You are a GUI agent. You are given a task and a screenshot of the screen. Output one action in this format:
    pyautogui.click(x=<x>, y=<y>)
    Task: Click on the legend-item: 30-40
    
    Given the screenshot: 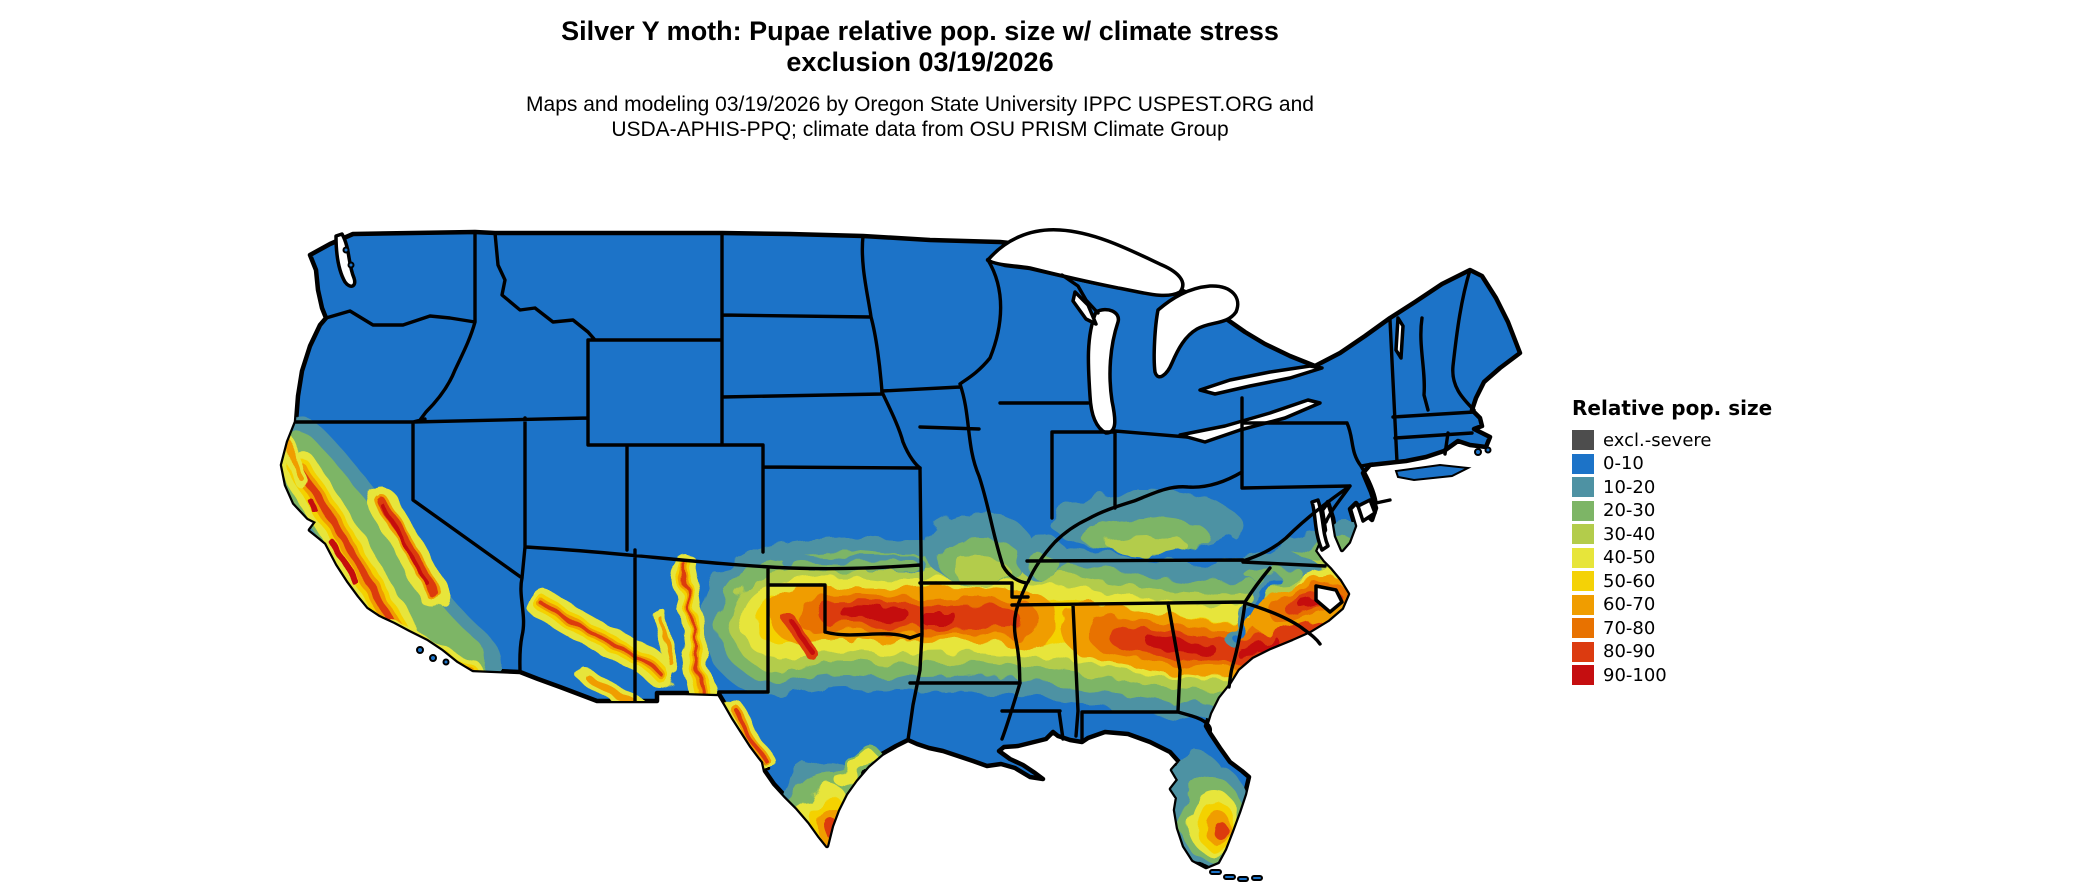 What is the action you would take?
    pyautogui.click(x=1702, y=534)
    